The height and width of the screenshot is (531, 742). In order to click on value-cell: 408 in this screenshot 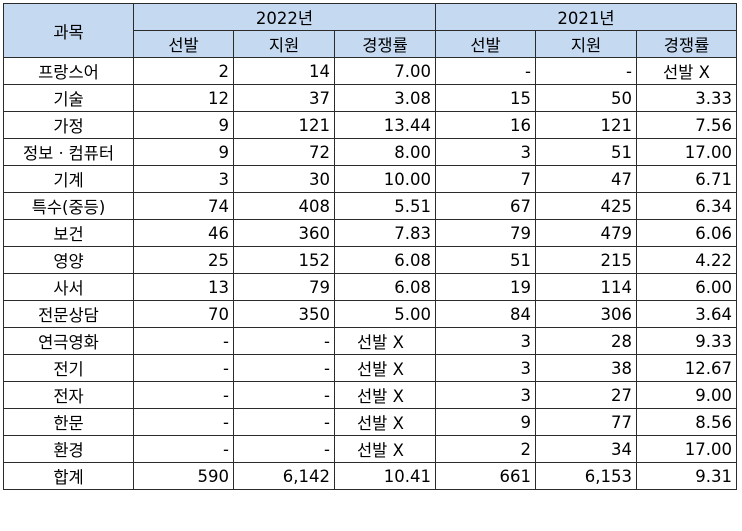, I will do `click(284, 206)`.